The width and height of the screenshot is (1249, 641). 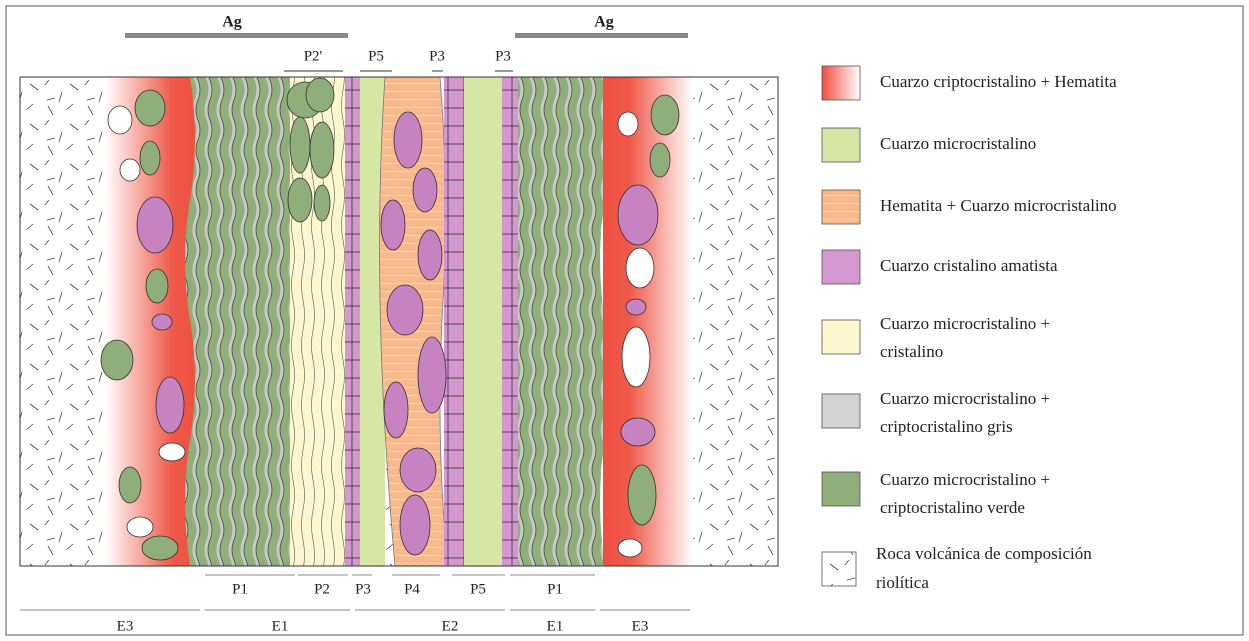 What do you see at coordinates (952, 507) in the screenshot?
I see `legend-label: criptocristalino verde` at bounding box center [952, 507].